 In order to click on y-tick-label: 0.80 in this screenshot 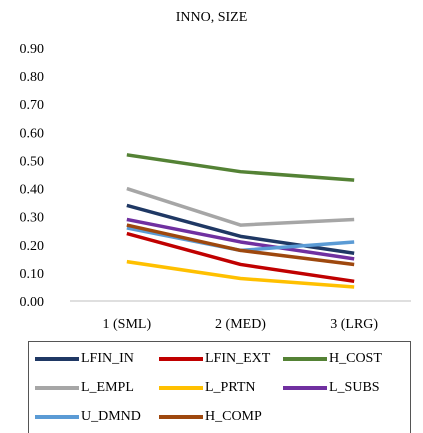, I will do `click(32, 77)`.